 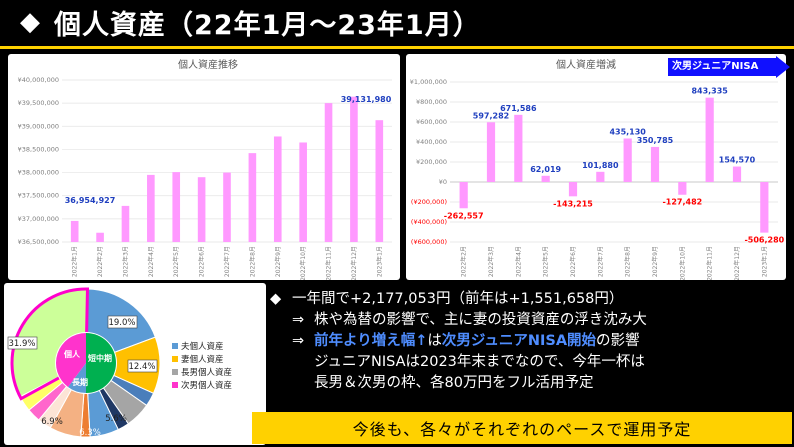 What do you see at coordinates (434, 341) in the screenshot?
I see `note-text: は` at bounding box center [434, 341].